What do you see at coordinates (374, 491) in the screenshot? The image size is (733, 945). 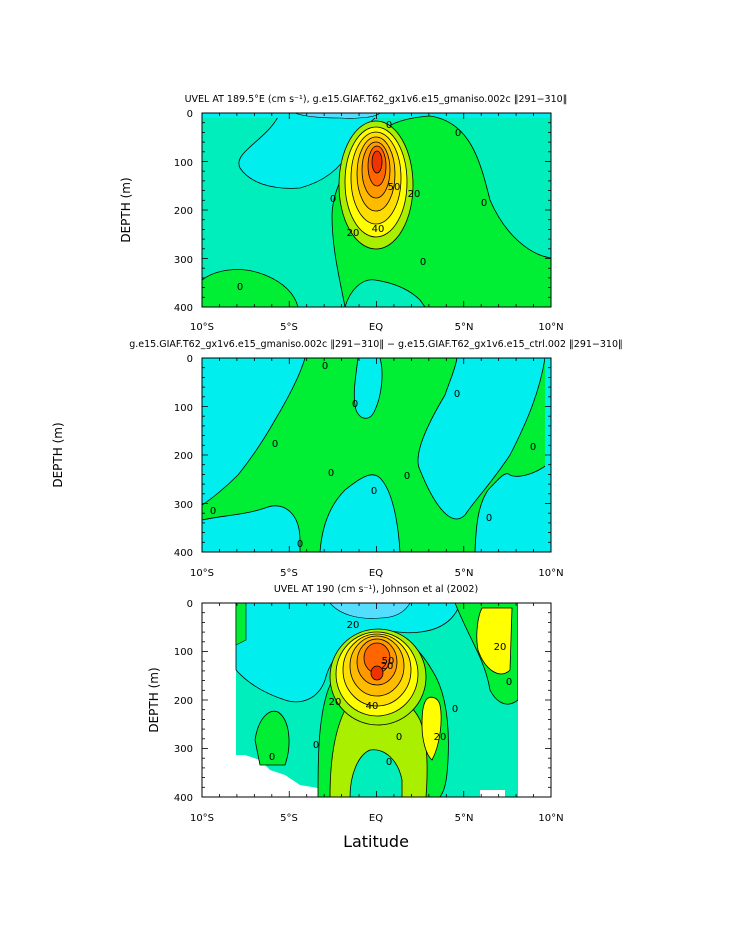 I see `p2-clabel-5: 0` at bounding box center [374, 491].